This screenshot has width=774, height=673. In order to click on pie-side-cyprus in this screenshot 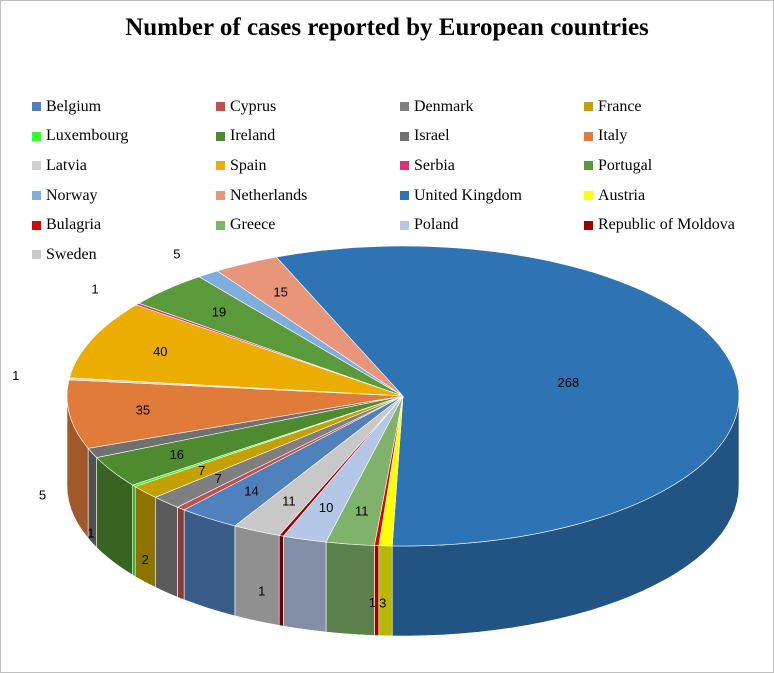, I will do `click(181, 553)`.